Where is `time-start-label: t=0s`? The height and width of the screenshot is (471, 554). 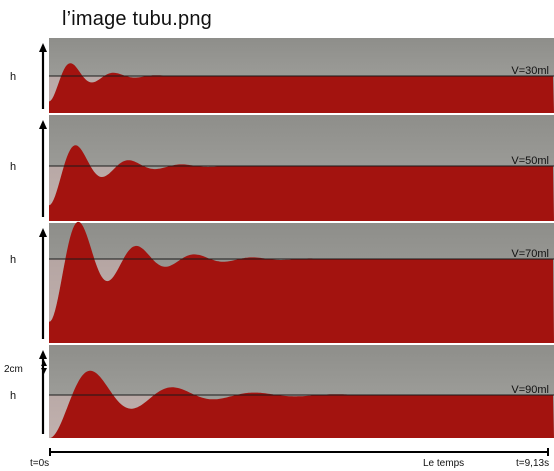 time-start-label: t=0s is located at coordinates (39, 463).